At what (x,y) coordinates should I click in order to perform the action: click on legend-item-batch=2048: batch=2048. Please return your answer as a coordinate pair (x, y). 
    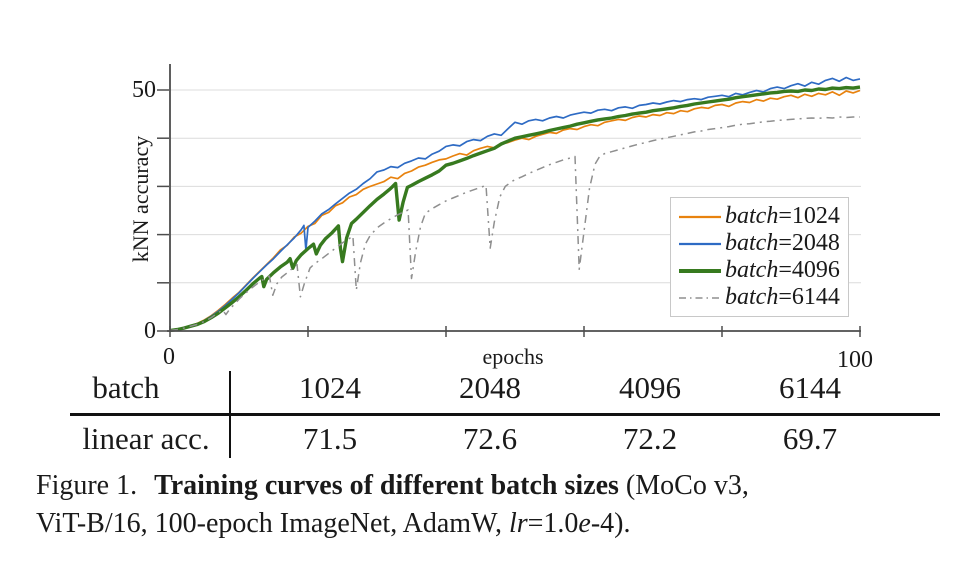
    Looking at the image, I should click on (761, 243).